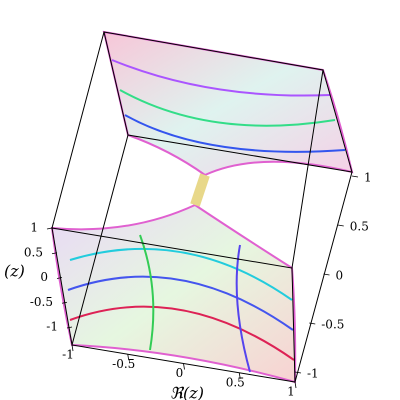 The width and height of the screenshot is (400, 400). Describe the element at coordinates (14, 271) in the screenshot. I see `y-axis-title: (z)` at that location.